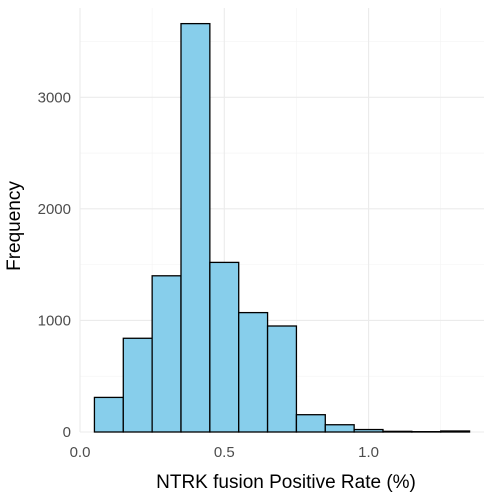 This screenshot has height=500, width=497. I want to click on x-axis-ticks: 0.0 0.5 1.0, so click(224, 452).